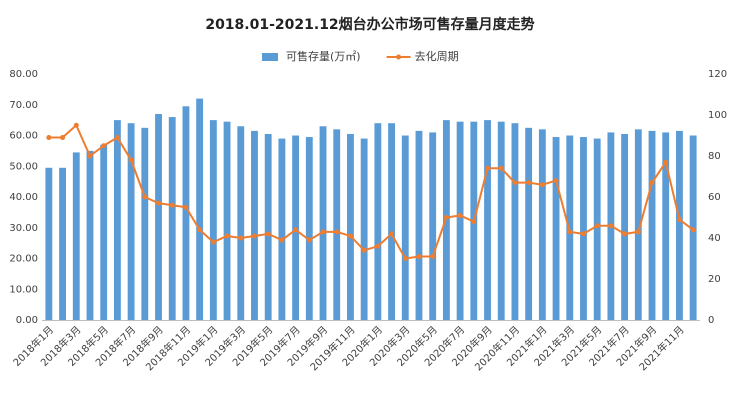 The width and height of the screenshot is (740, 405). Describe the element at coordinates (717, 115) in the screenshot. I see `y2-tick-label: 100` at that location.